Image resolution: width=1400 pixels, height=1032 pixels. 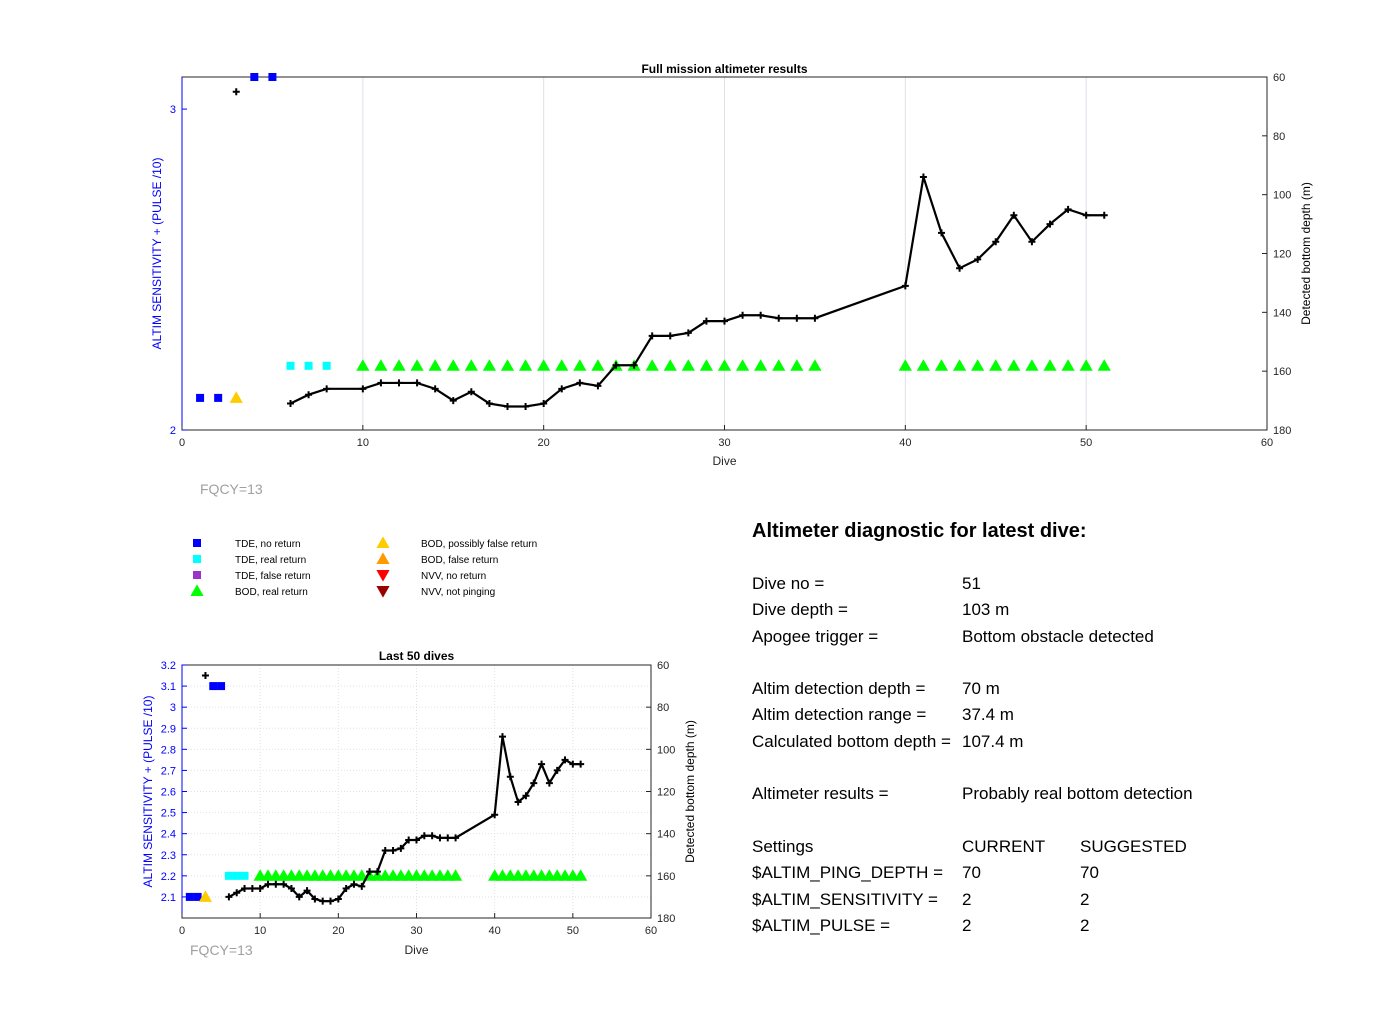 I want to click on series-bod-possibly-false-return, so click(x=236, y=397).